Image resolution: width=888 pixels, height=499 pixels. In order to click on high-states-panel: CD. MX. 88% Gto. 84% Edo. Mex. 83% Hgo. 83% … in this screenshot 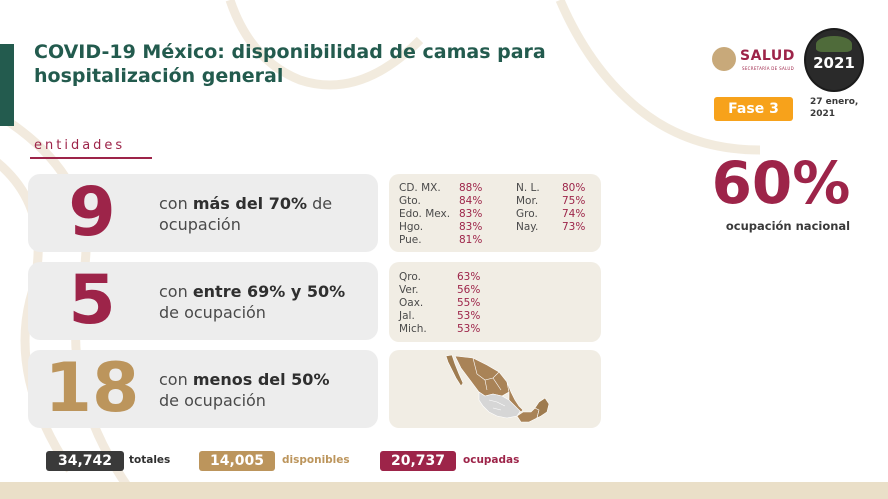, I will do `click(495, 213)`.